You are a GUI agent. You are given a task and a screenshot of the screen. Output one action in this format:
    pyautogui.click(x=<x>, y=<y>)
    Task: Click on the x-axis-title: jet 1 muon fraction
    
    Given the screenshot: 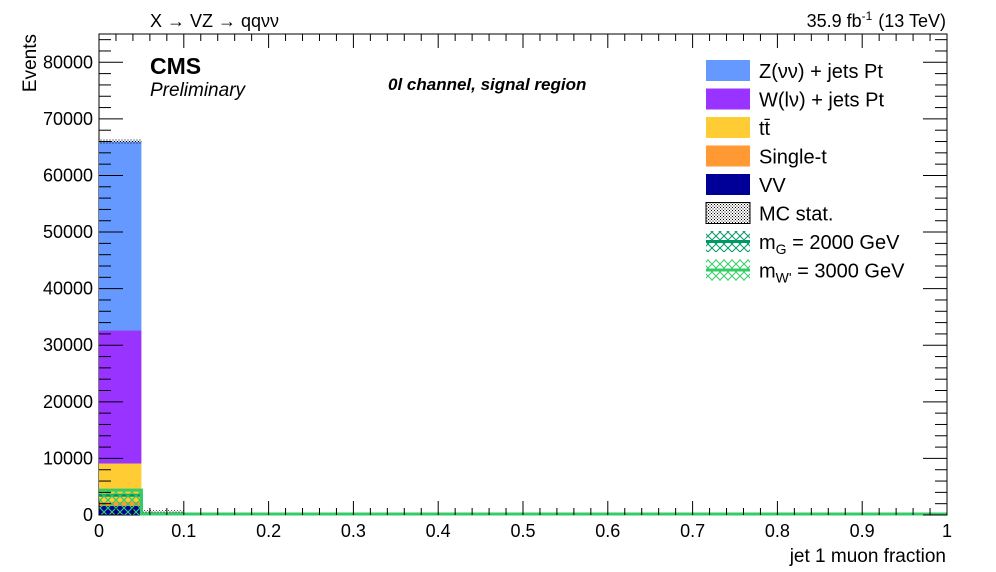 What is the action you would take?
    pyautogui.click(x=867, y=556)
    